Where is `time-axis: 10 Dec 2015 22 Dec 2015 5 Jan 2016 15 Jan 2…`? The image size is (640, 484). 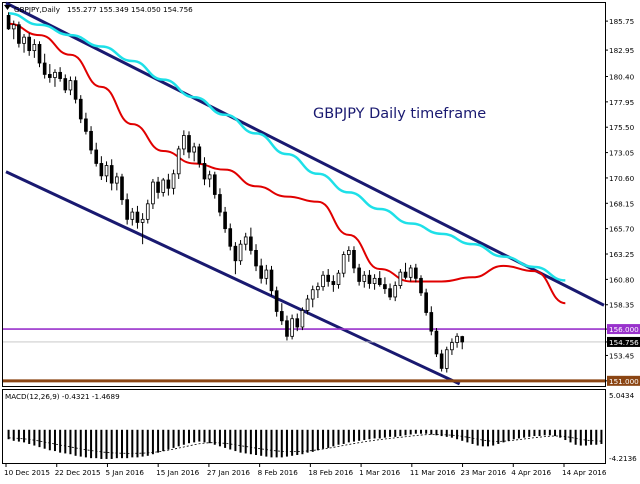 time-axis: 10 Dec 2015 22 Dec 2015 5 Jan 2016 15 Jan 2… is located at coordinates (305, 470).